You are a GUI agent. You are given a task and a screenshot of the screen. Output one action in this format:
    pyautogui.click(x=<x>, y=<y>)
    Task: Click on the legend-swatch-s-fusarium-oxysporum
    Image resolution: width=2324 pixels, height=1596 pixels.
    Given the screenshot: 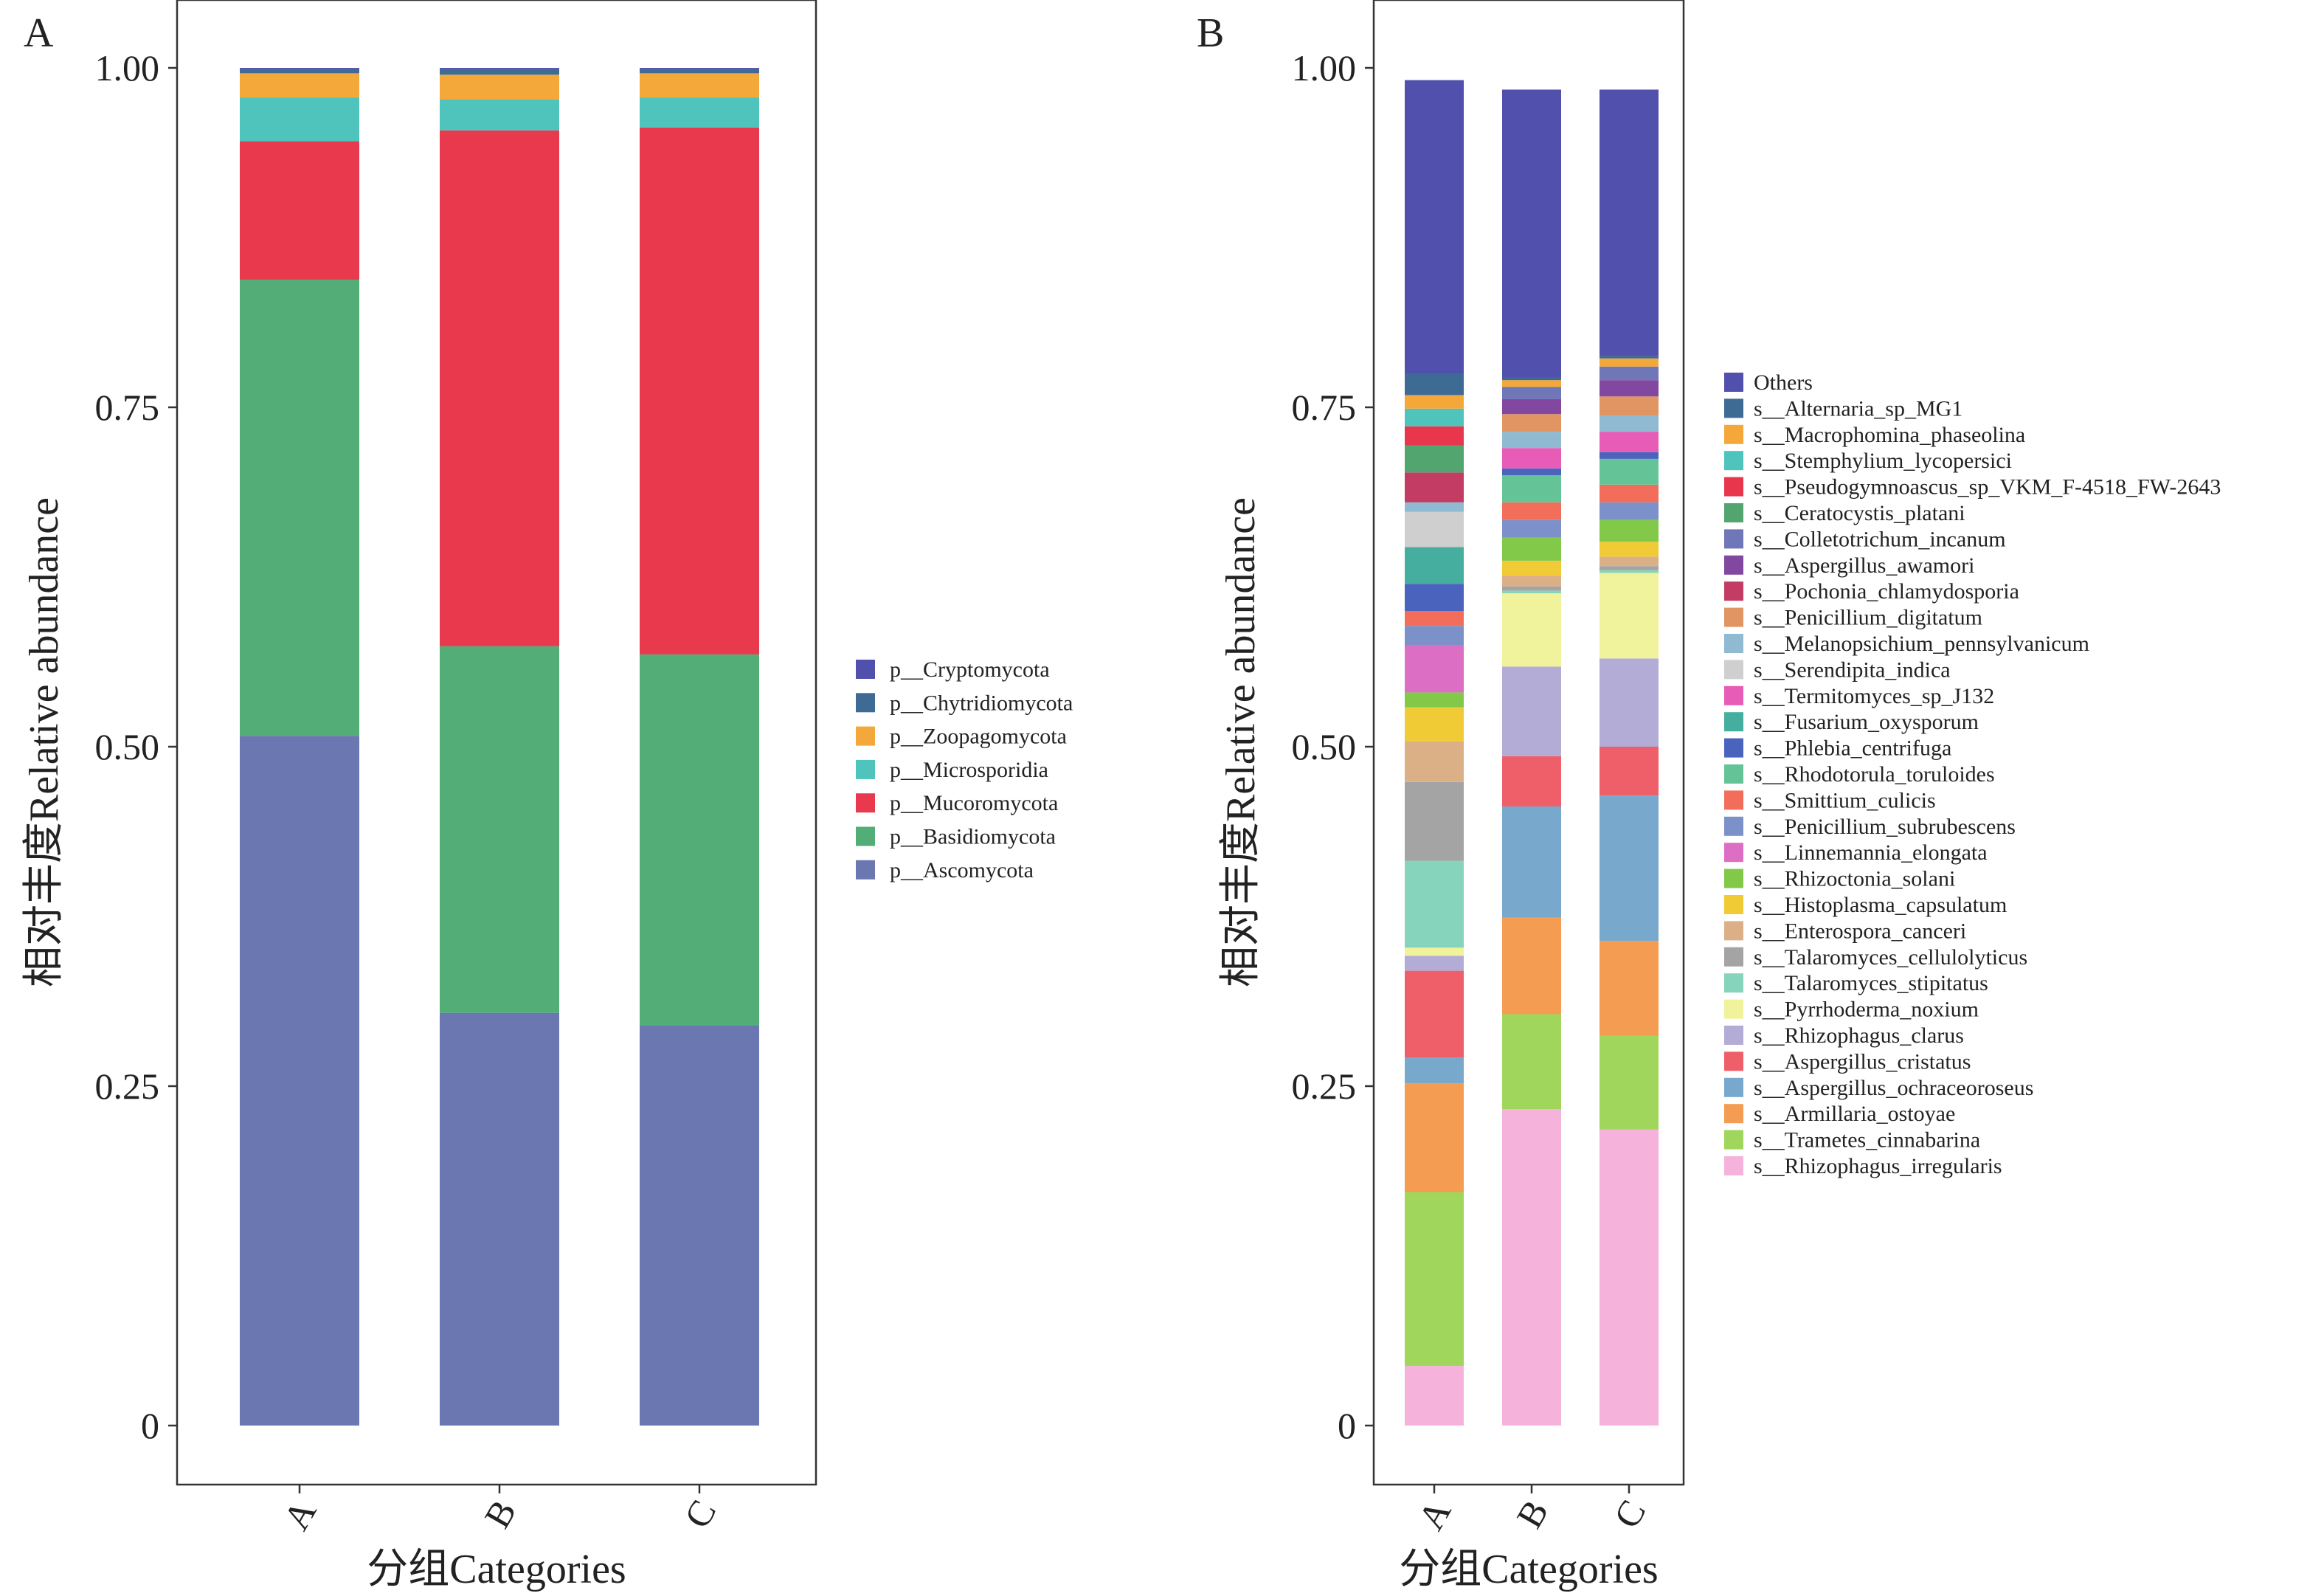 What is the action you would take?
    pyautogui.click(x=1733, y=722)
    